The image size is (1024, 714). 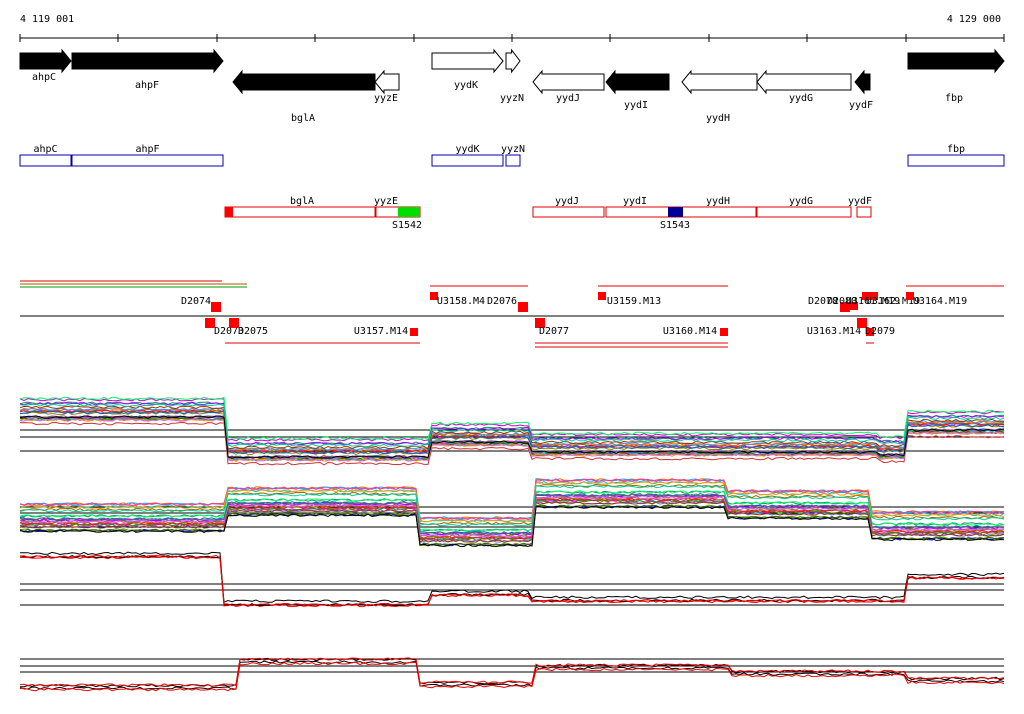 What do you see at coordinates (44, 77) in the screenshot?
I see `gene-label-ahpC: ahpC` at bounding box center [44, 77].